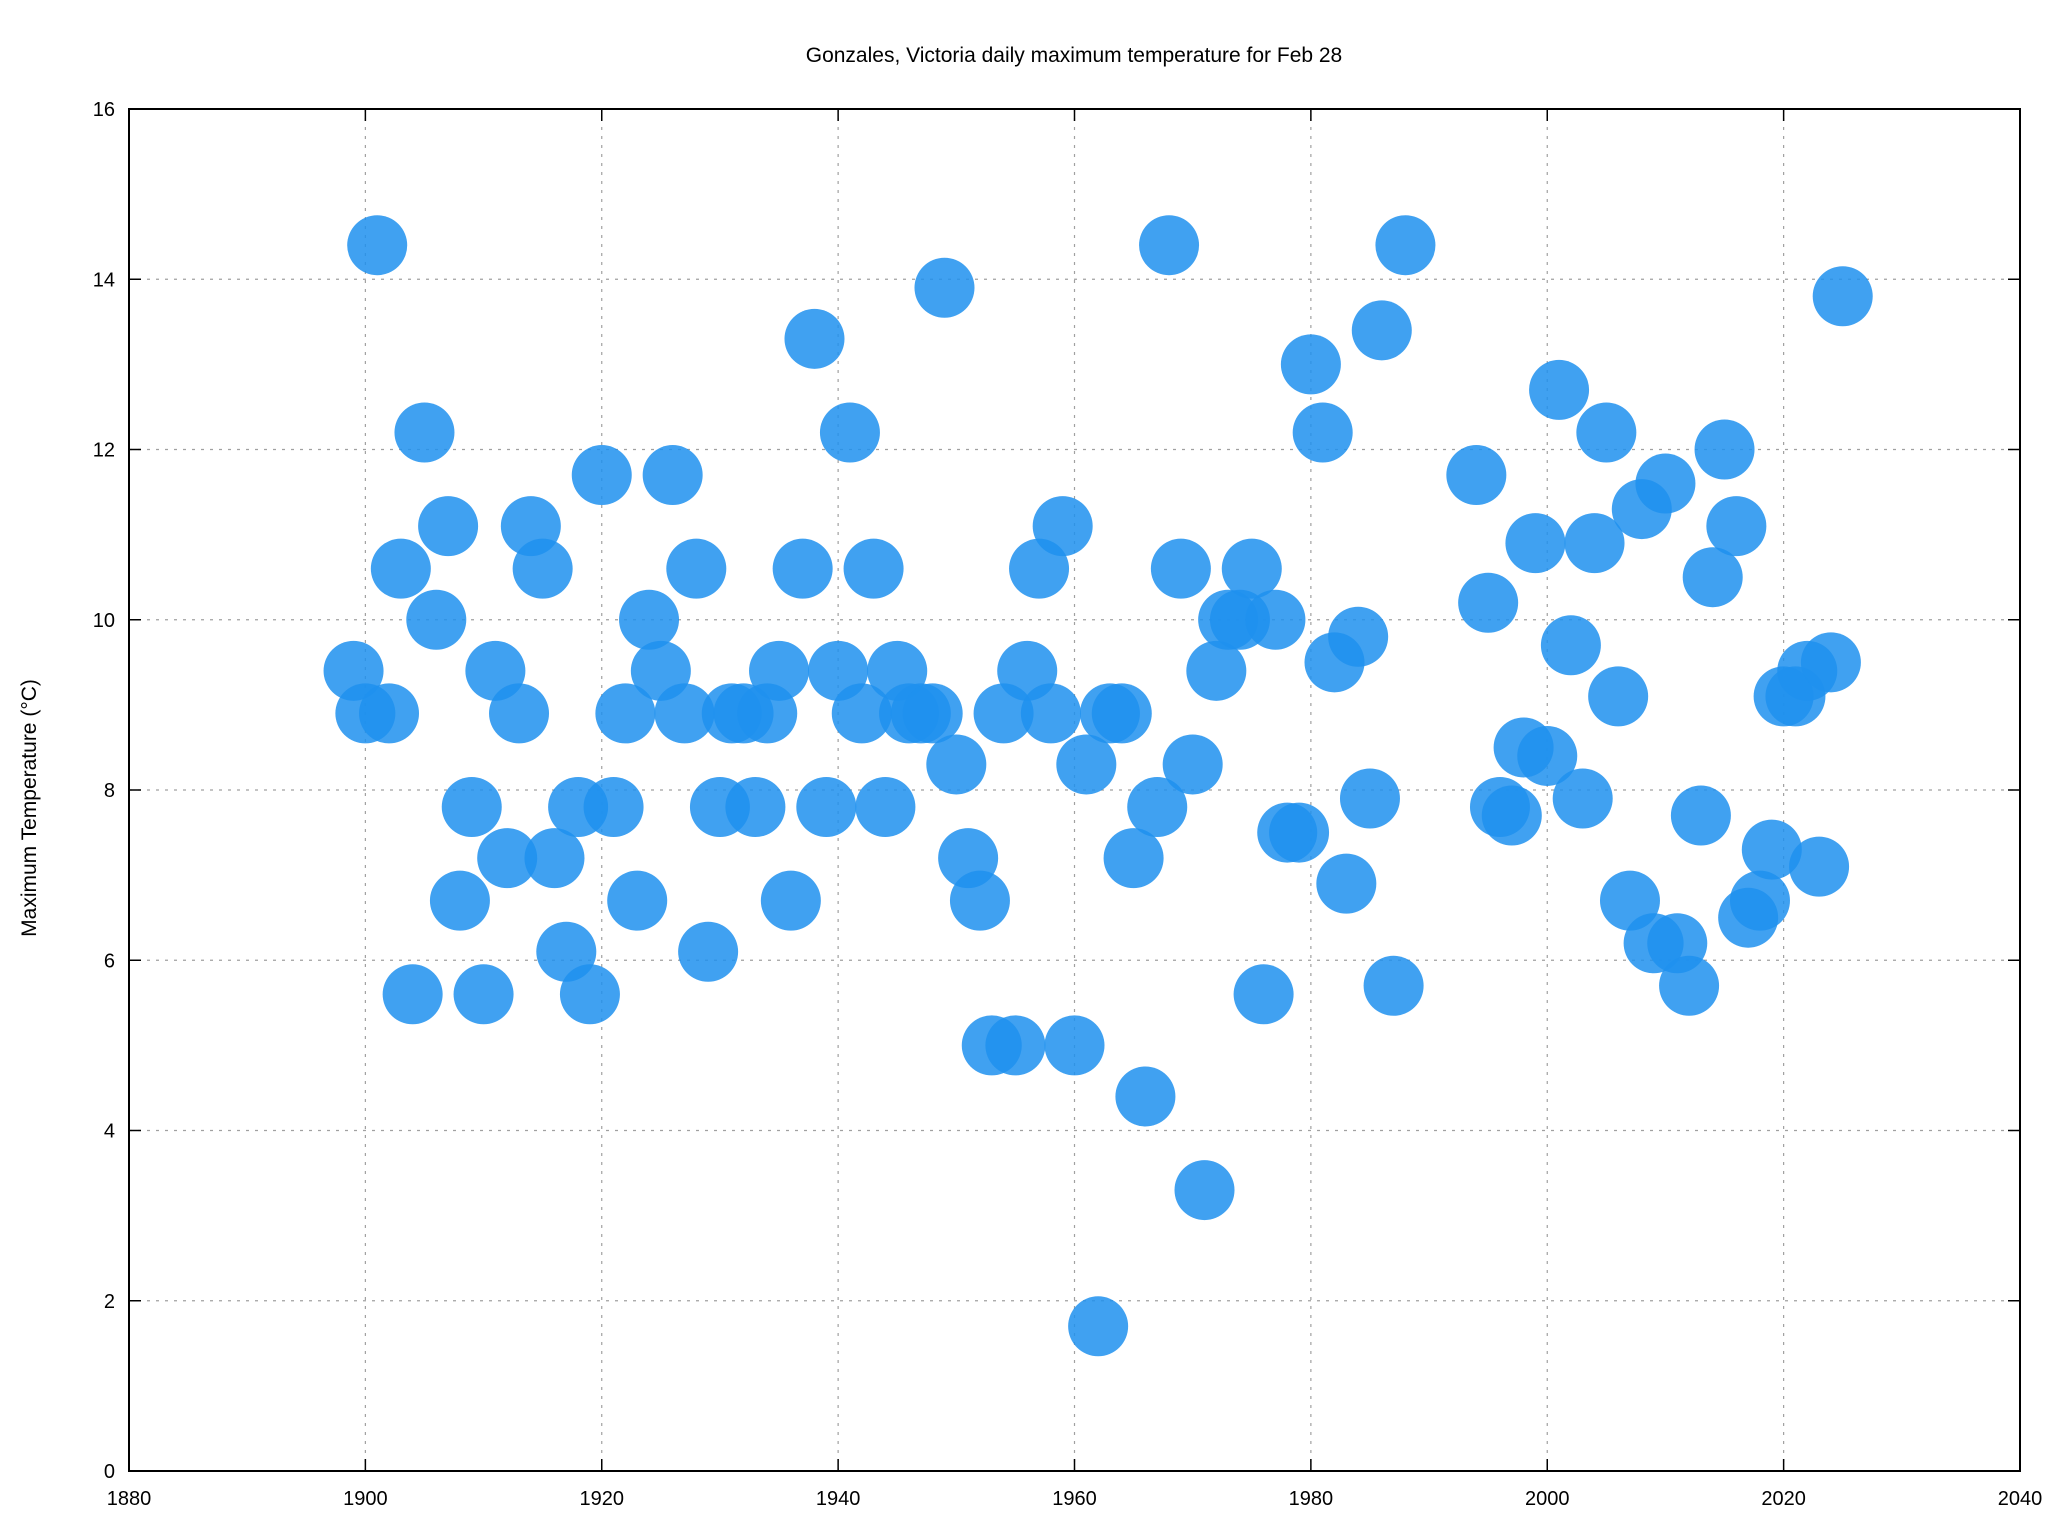 Image resolution: width=2048 pixels, height=1536 pixels. What do you see at coordinates (109, 1472) in the screenshot?
I see `y-tick-label: 0` at bounding box center [109, 1472].